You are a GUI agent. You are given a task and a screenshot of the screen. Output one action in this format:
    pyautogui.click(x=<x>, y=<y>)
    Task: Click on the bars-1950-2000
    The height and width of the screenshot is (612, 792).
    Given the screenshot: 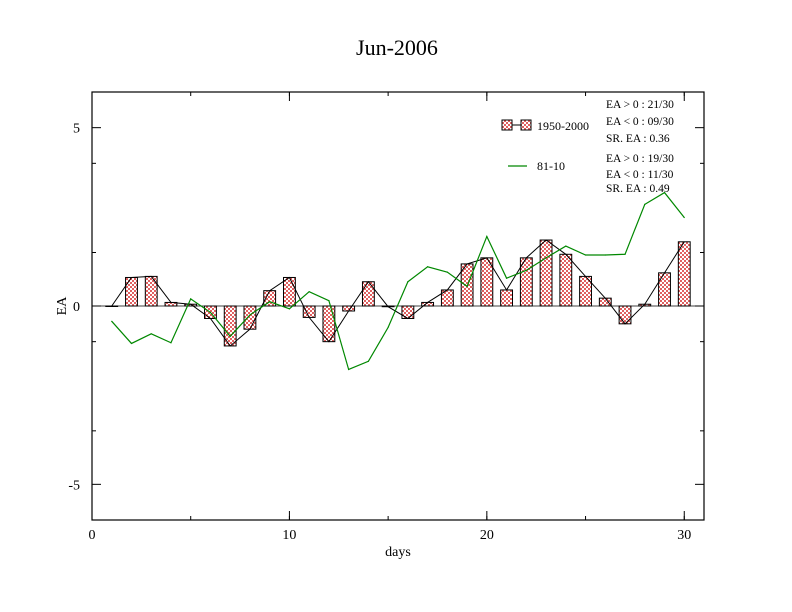 What is the action you would take?
    pyautogui.click(x=398, y=293)
    